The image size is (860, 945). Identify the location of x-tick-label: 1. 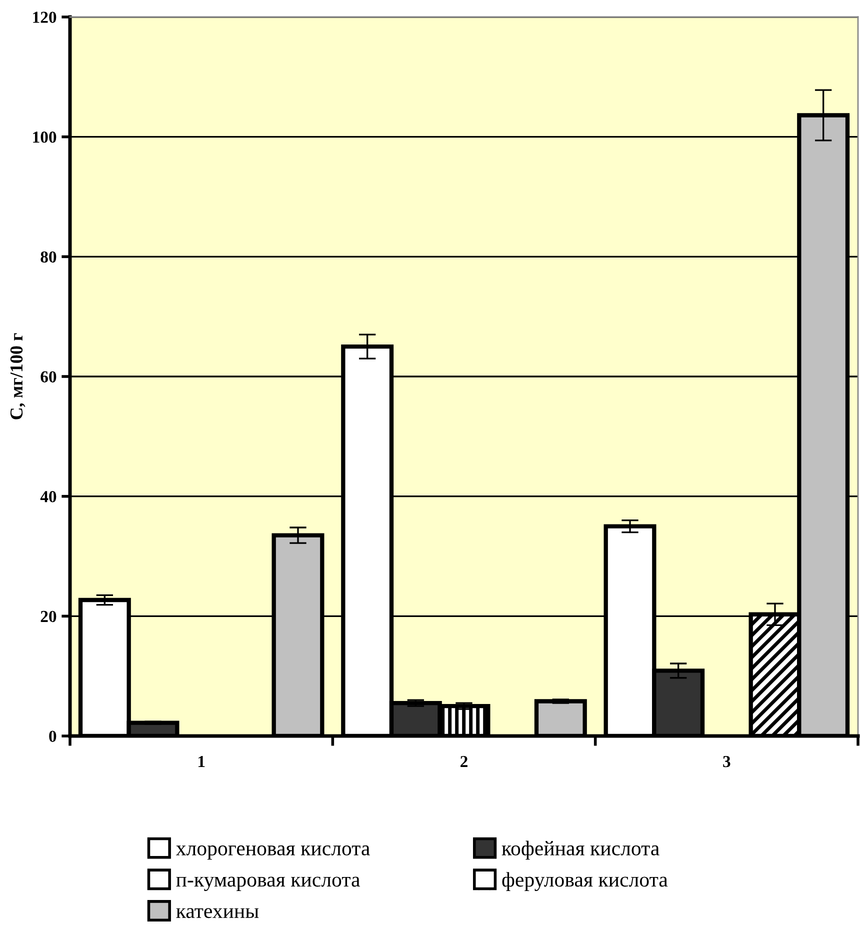
(201, 762).